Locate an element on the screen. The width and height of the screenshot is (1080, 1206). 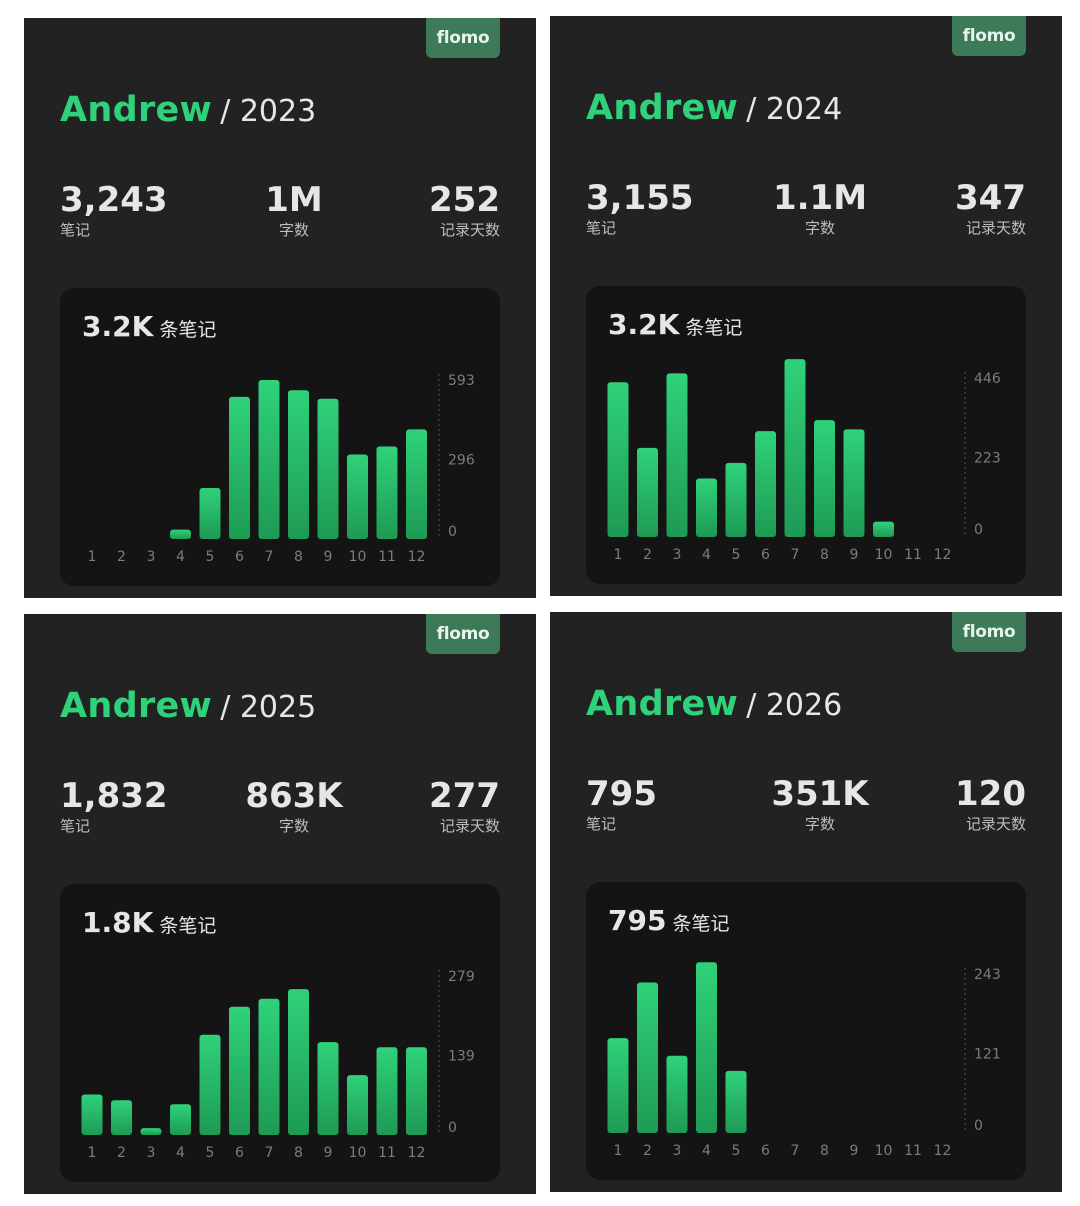
stat-value: 1,832 is located at coordinates (114, 796).